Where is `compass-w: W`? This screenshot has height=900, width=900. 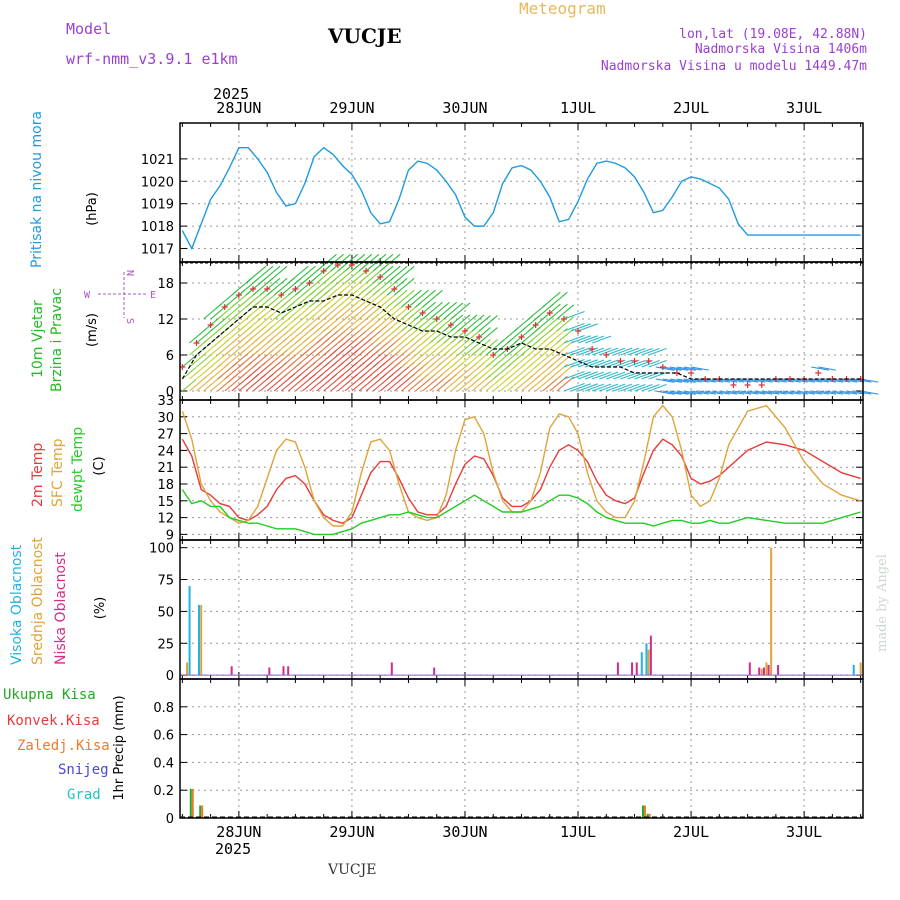
compass-w: W is located at coordinates (87, 295).